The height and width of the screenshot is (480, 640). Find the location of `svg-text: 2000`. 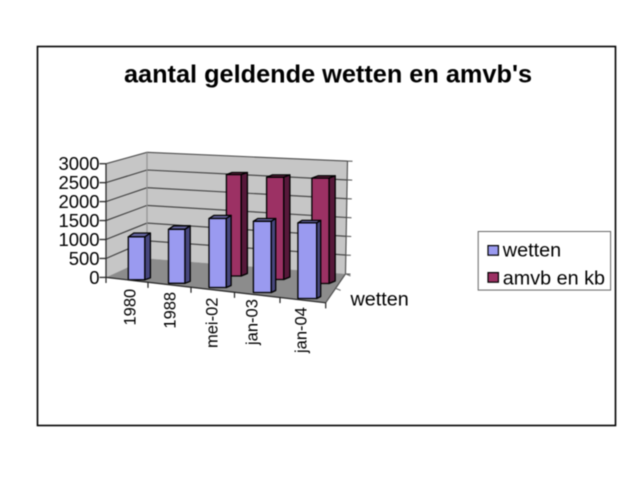

svg-text: 2000 is located at coordinates (78, 201).